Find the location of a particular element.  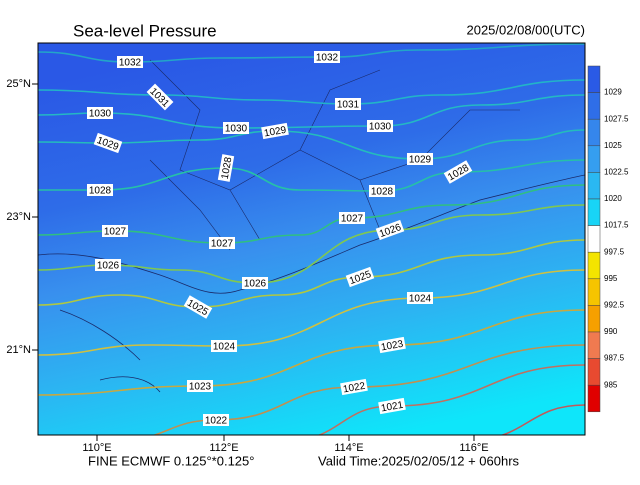

contour-label: 1021 is located at coordinates (392, 406).